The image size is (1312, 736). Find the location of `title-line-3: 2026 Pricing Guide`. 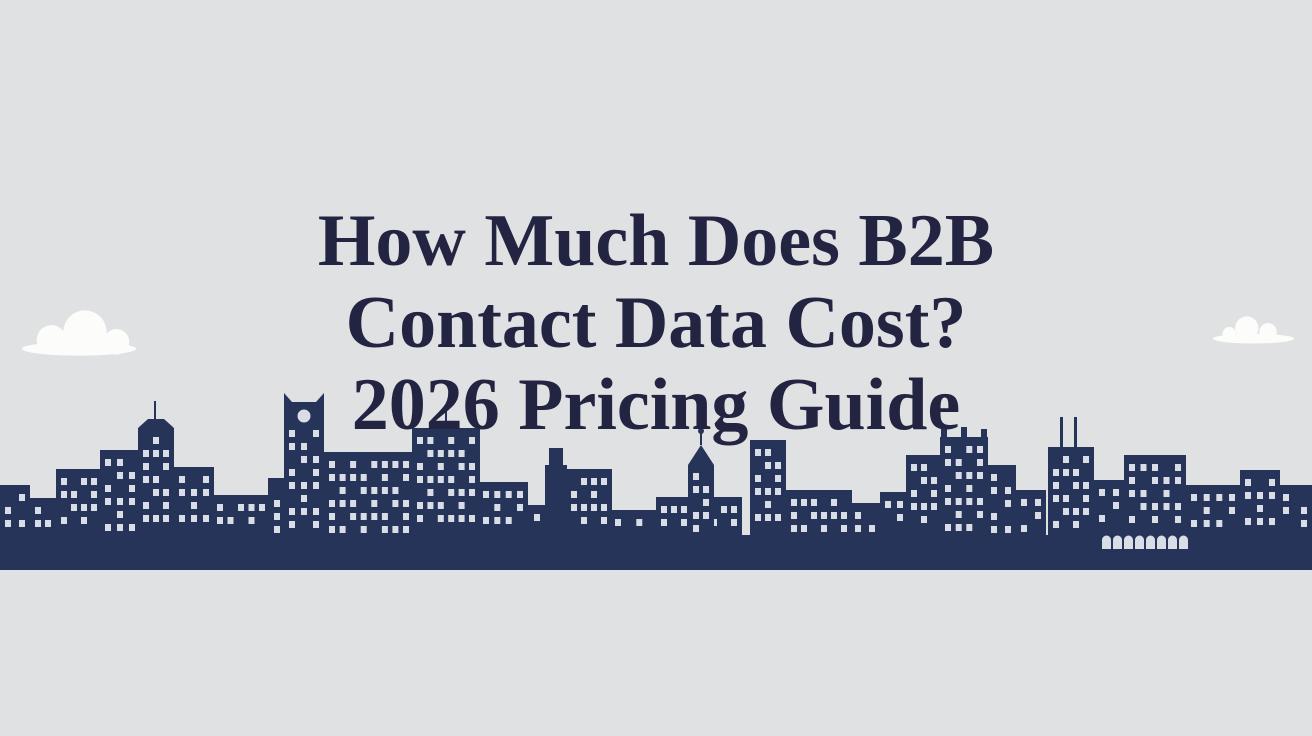

title-line-3: 2026 Pricing Guide is located at coordinates (656, 405).